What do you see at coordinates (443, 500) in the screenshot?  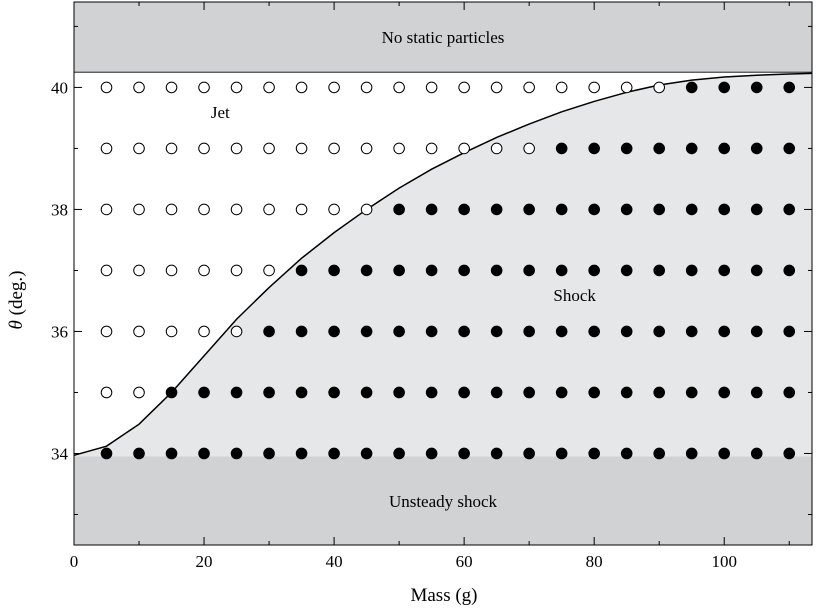 I see `region-band-unsteady-shock` at bounding box center [443, 500].